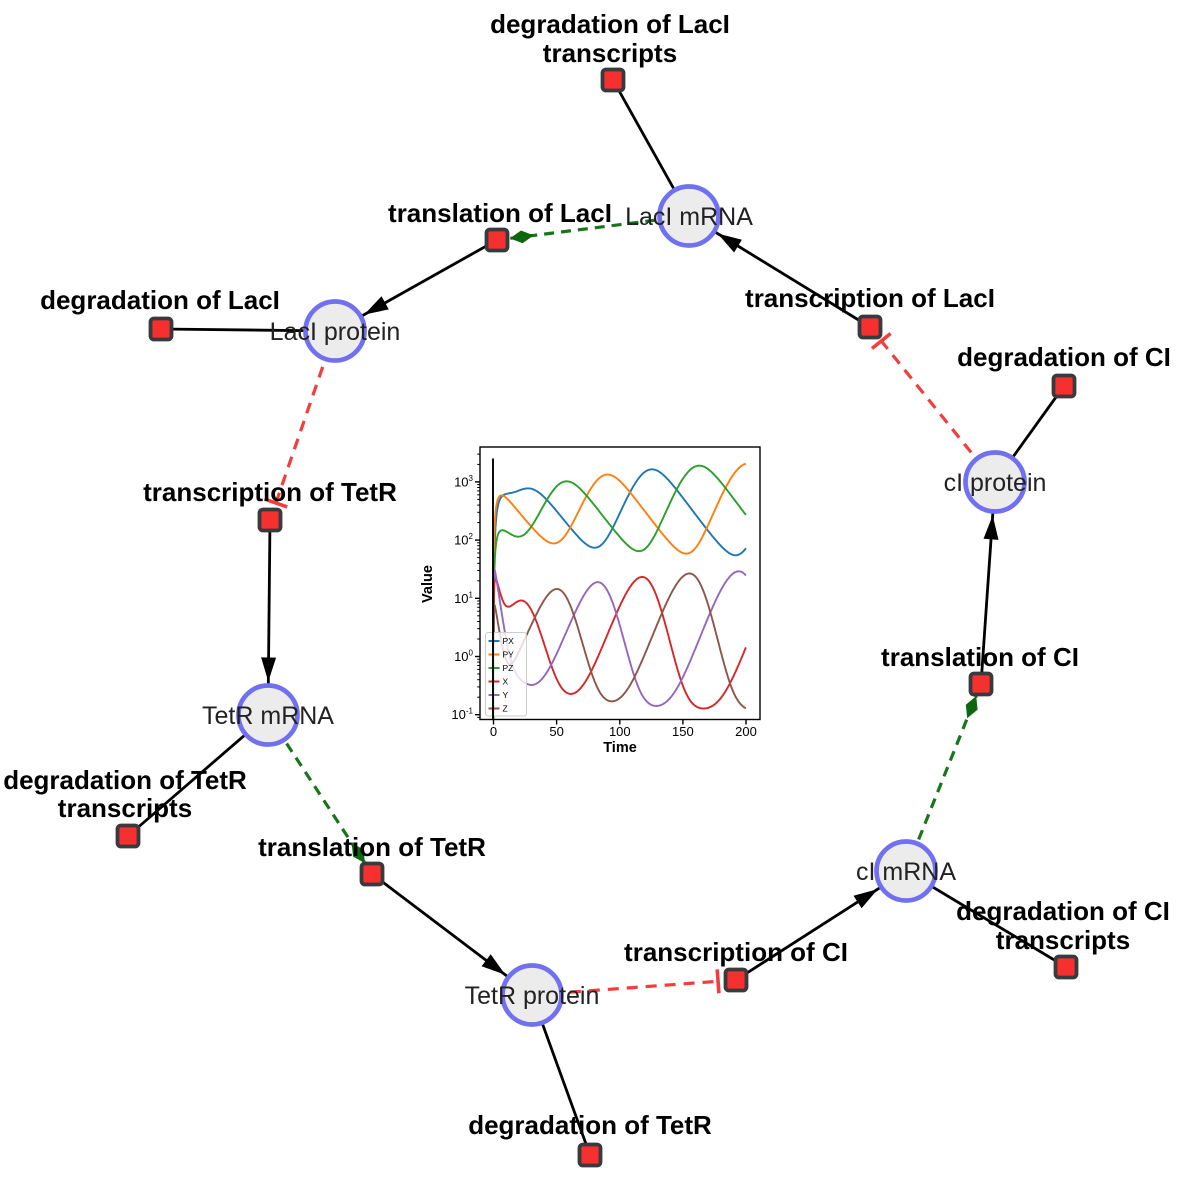  I want to click on svg-text: transcription of TetR, so click(270, 492).